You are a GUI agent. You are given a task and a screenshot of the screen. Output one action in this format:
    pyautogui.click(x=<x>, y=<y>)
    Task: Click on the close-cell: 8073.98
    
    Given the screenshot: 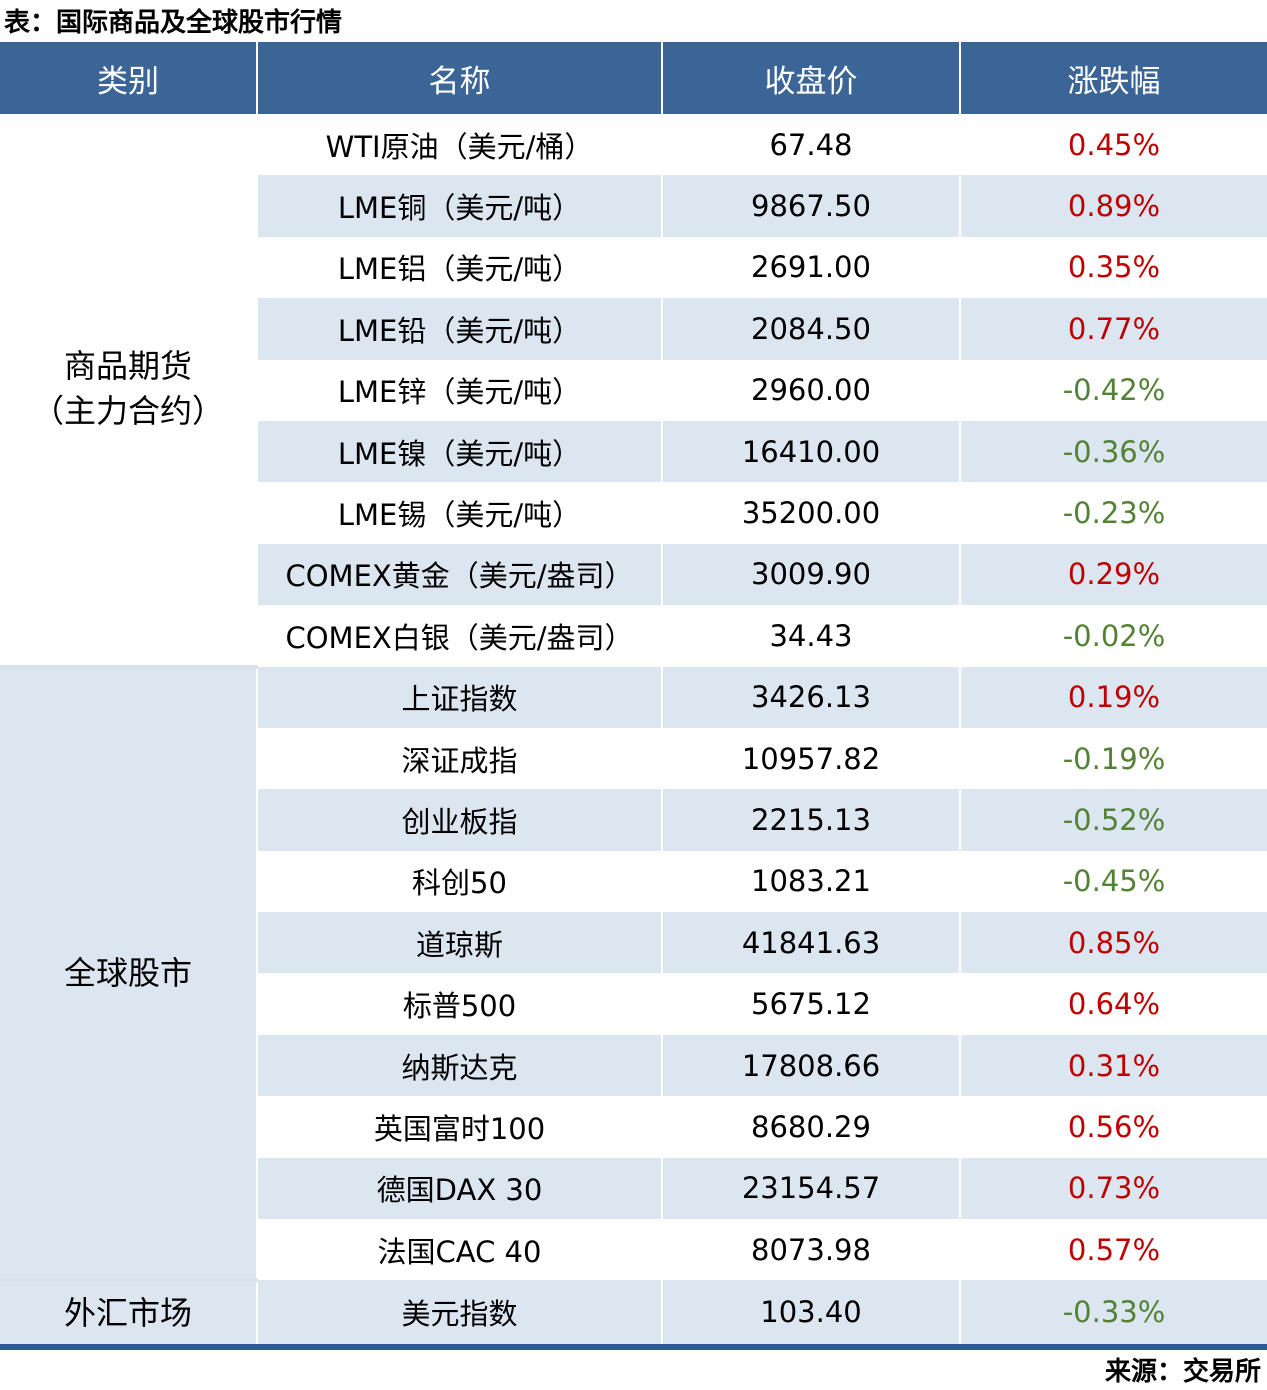 What is the action you would take?
    pyautogui.click(x=811, y=1250)
    